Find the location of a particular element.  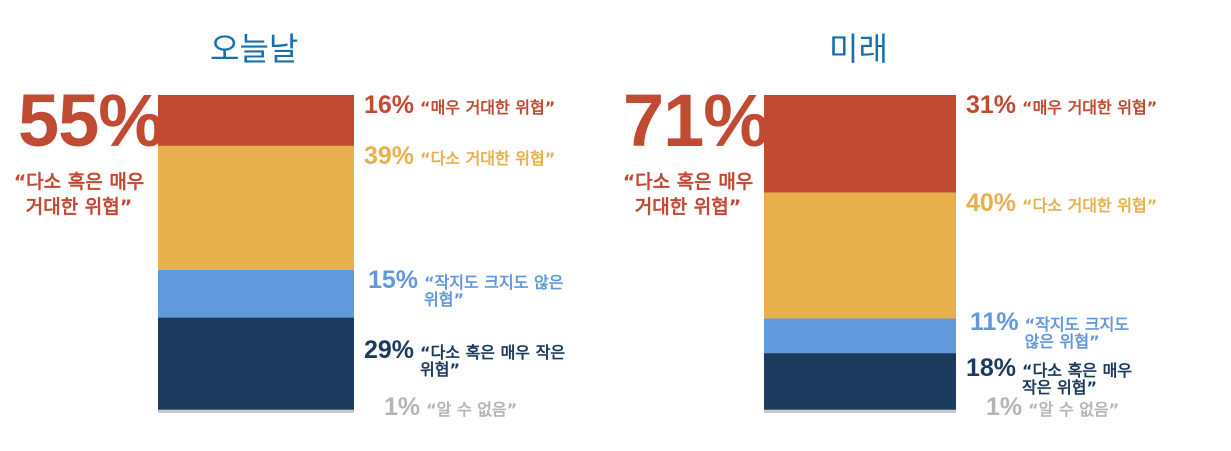

segment-percent: 31% is located at coordinates (991, 105).